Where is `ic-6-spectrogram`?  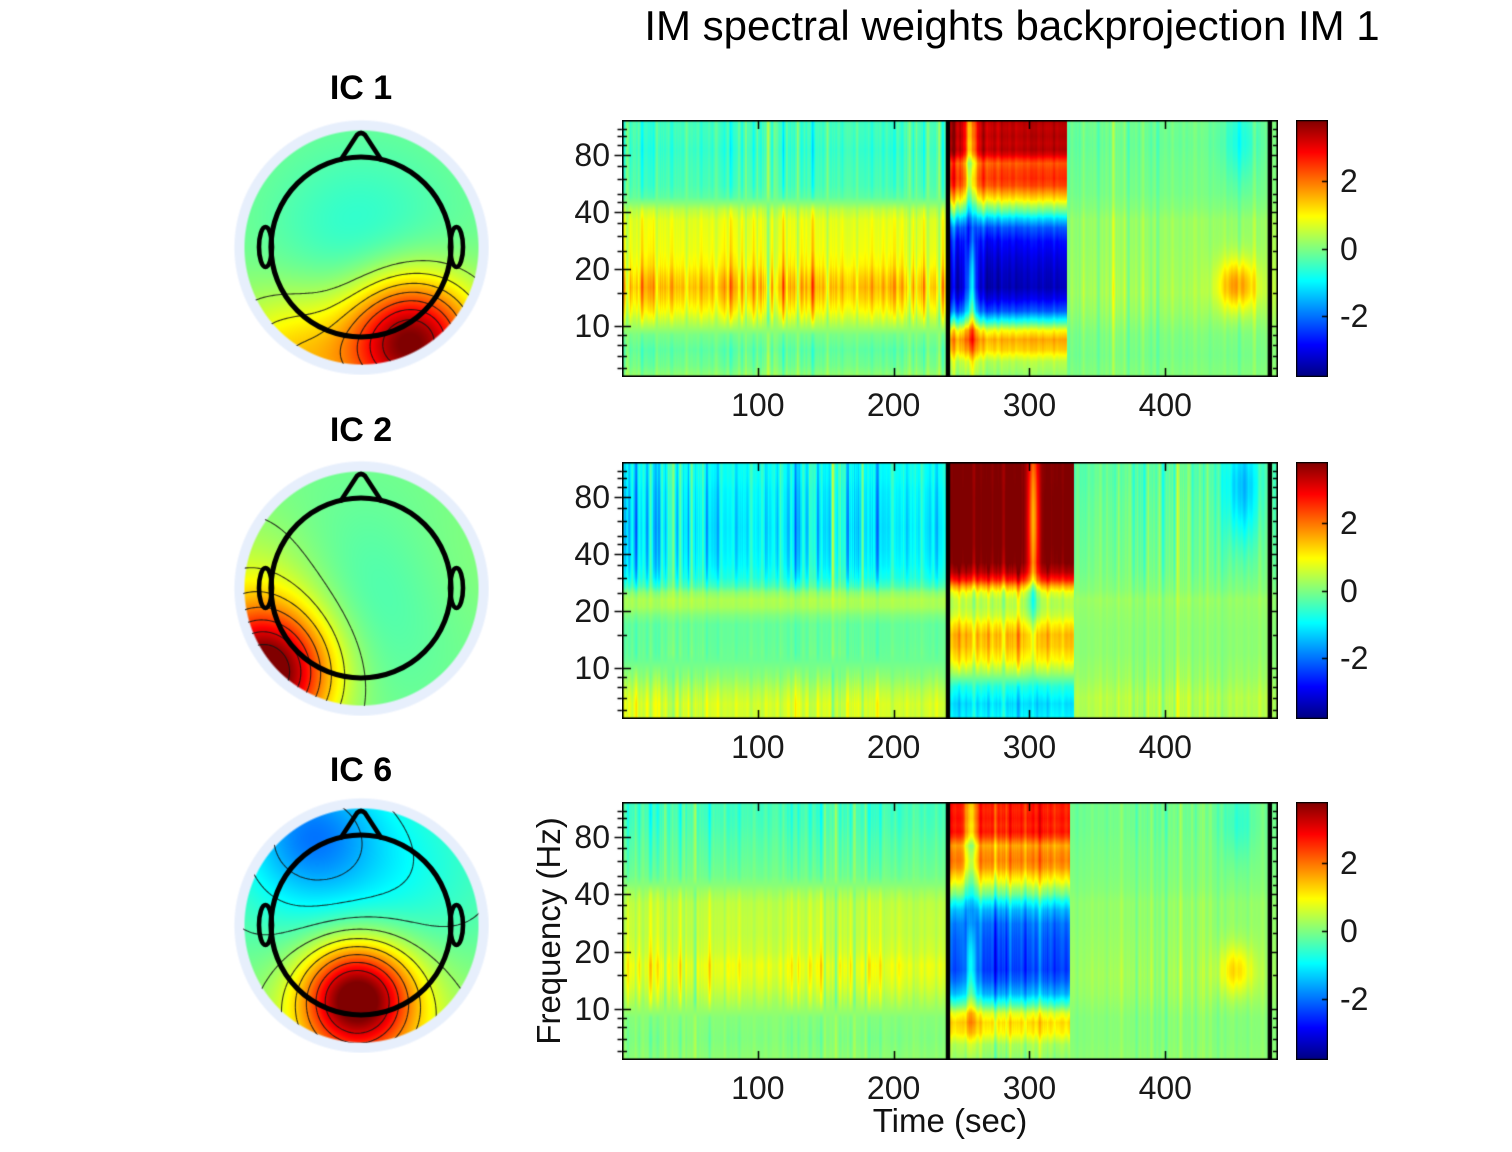 ic-6-spectrogram is located at coordinates (950, 931).